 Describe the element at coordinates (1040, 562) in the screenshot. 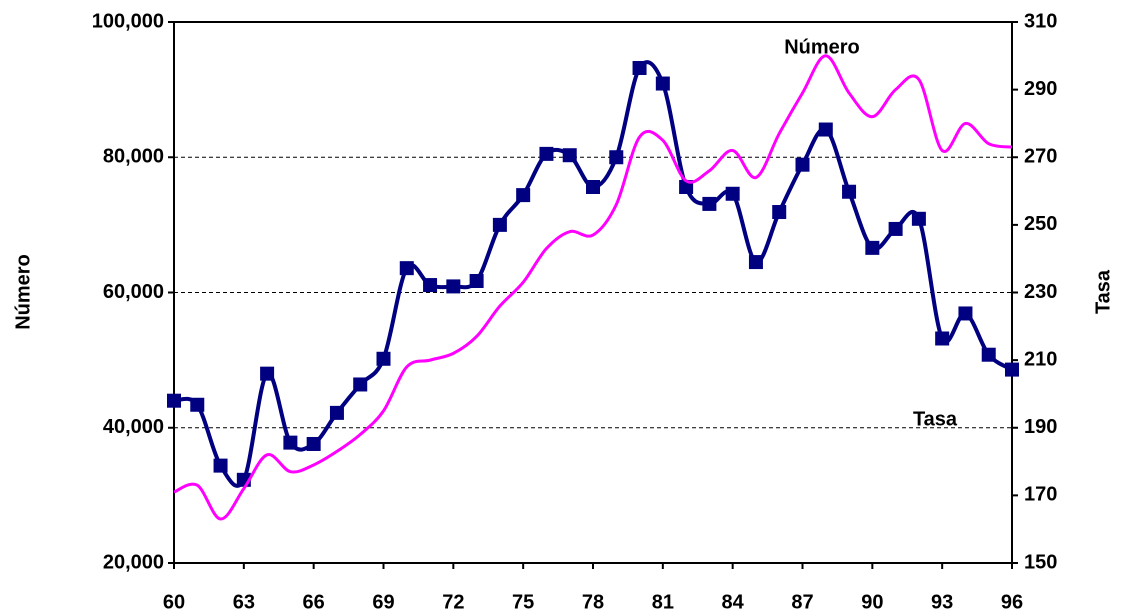

I see `y2-tick-label: 150` at that location.